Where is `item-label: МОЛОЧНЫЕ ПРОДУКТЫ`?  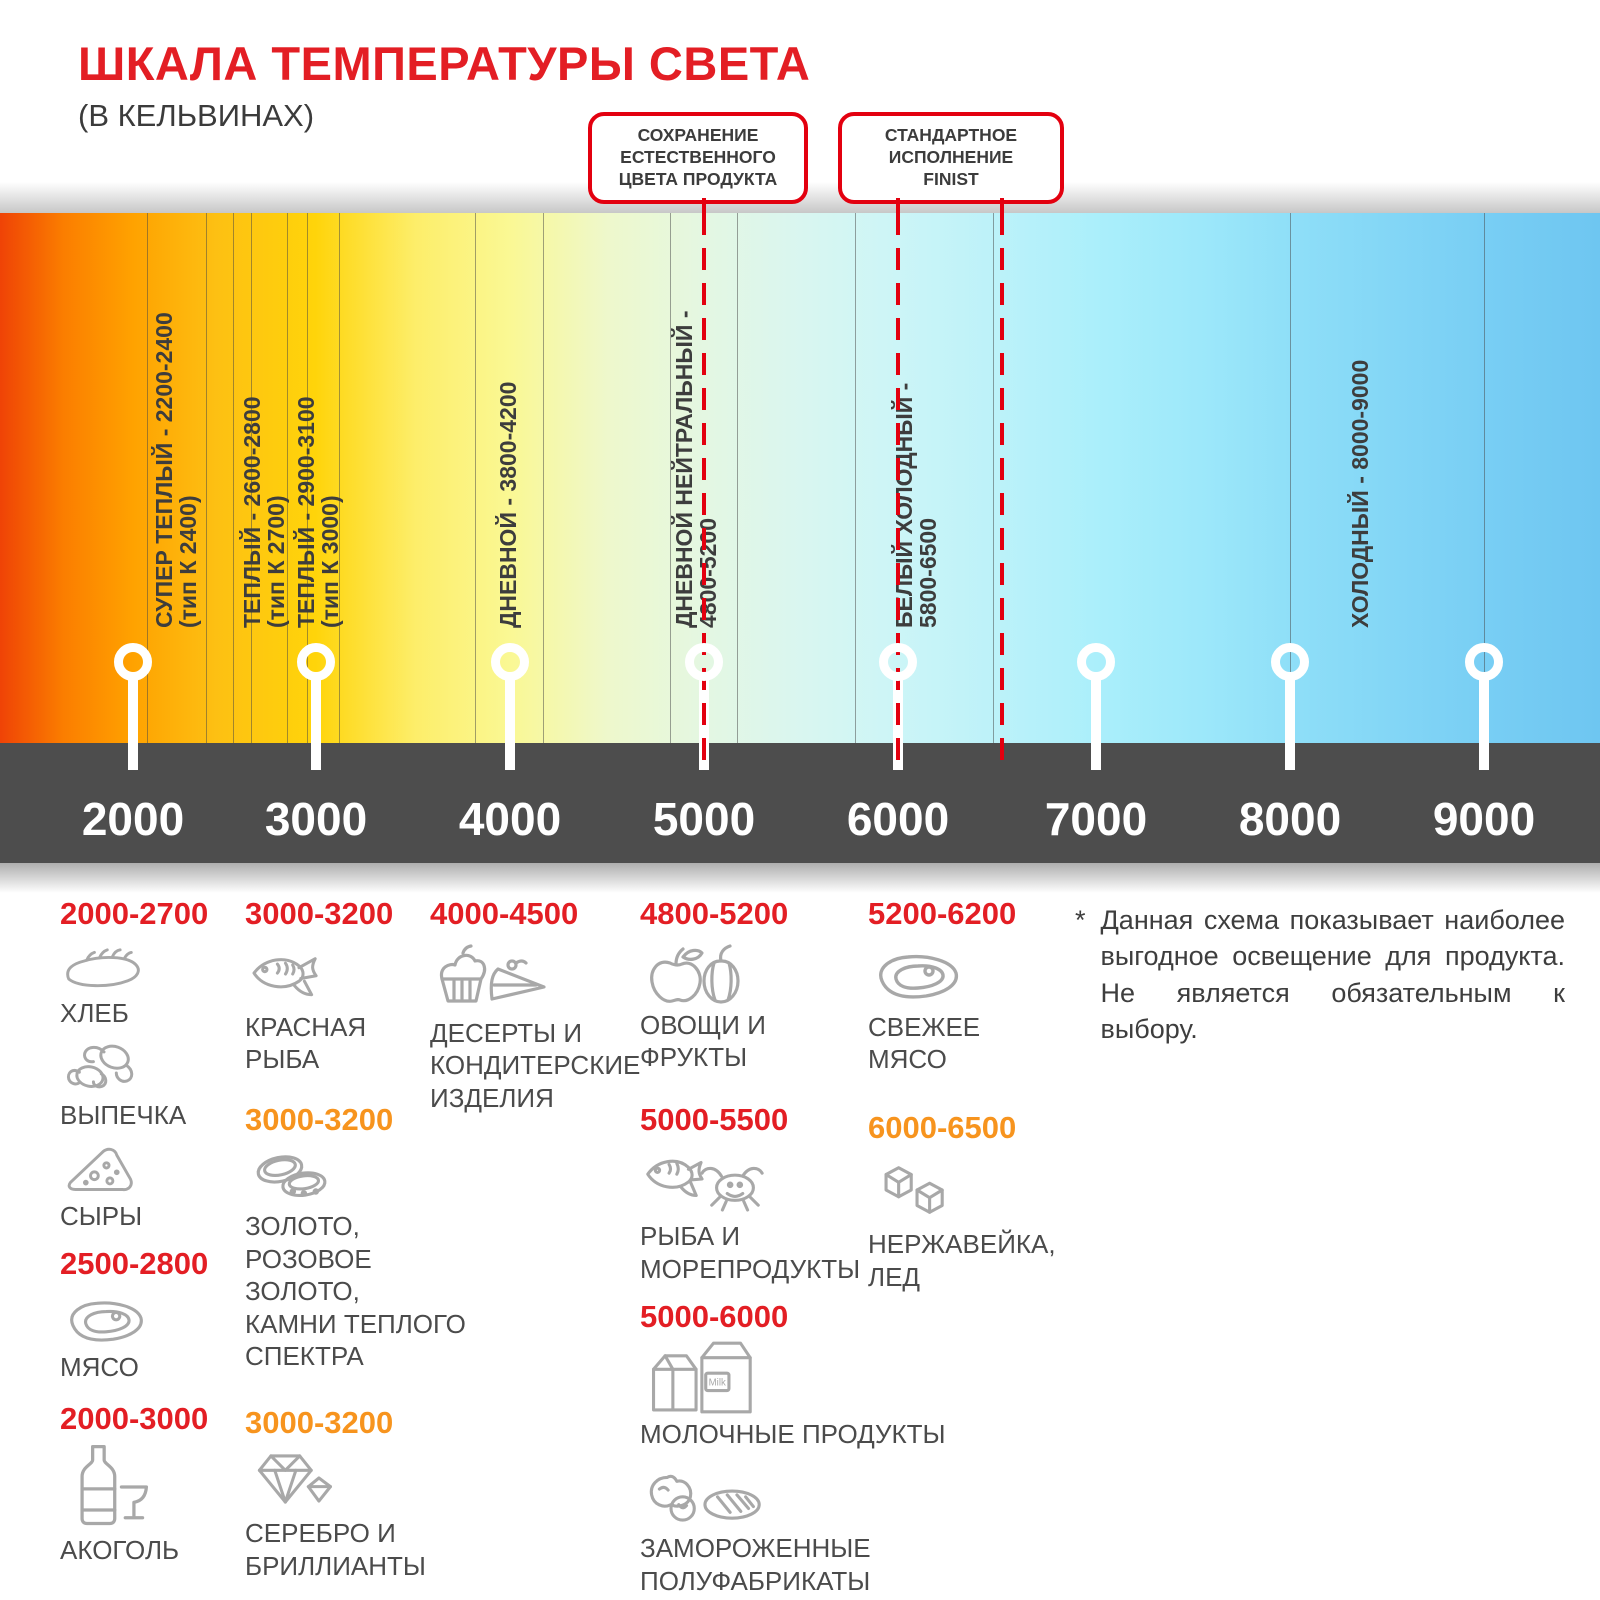 item-label: МОЛОЧНЫЕ ПРОДУКТЫ is located at coordinates (793, 1433).